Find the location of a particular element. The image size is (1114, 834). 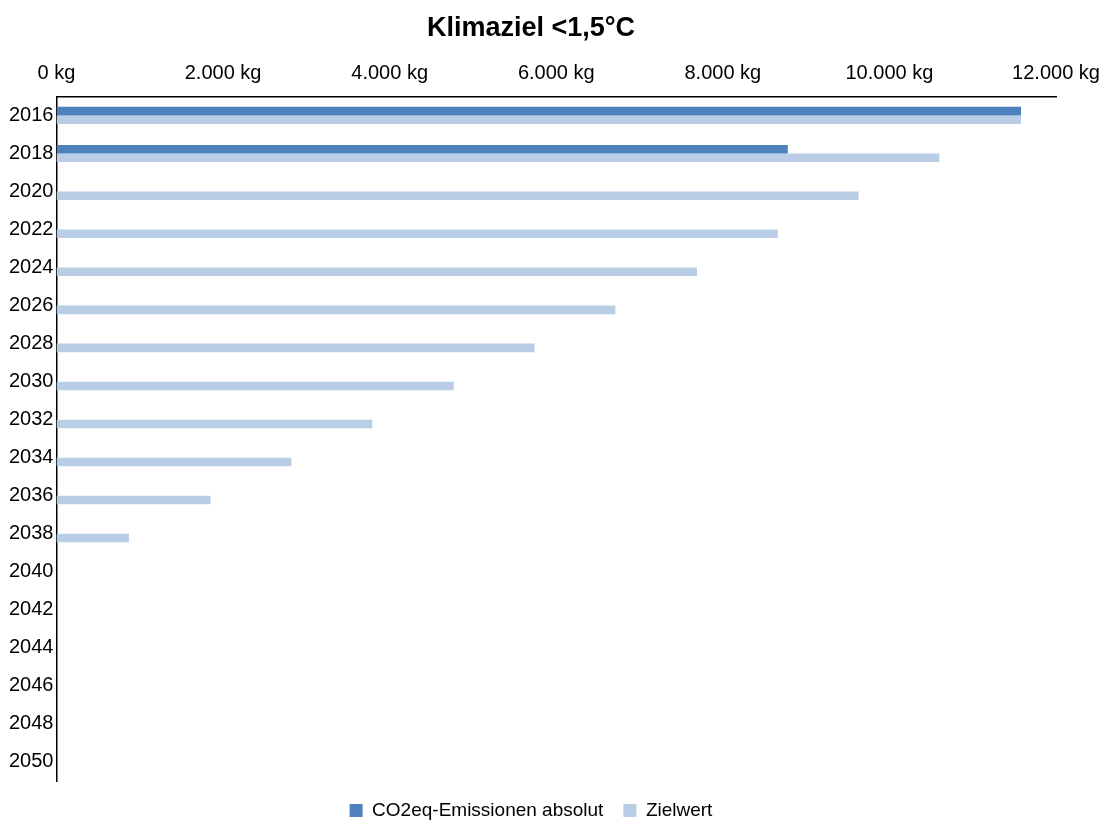

y-tick-label: 2032 is located at coordinates (31, 418).